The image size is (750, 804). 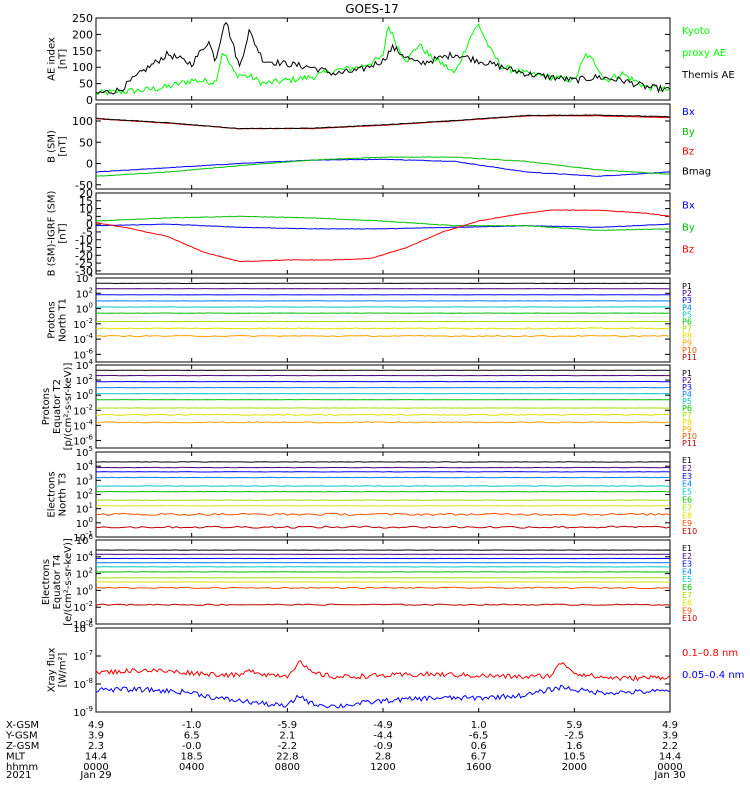 I want to click on ephemeris-value: -4.9, so click(x=383, y=725).